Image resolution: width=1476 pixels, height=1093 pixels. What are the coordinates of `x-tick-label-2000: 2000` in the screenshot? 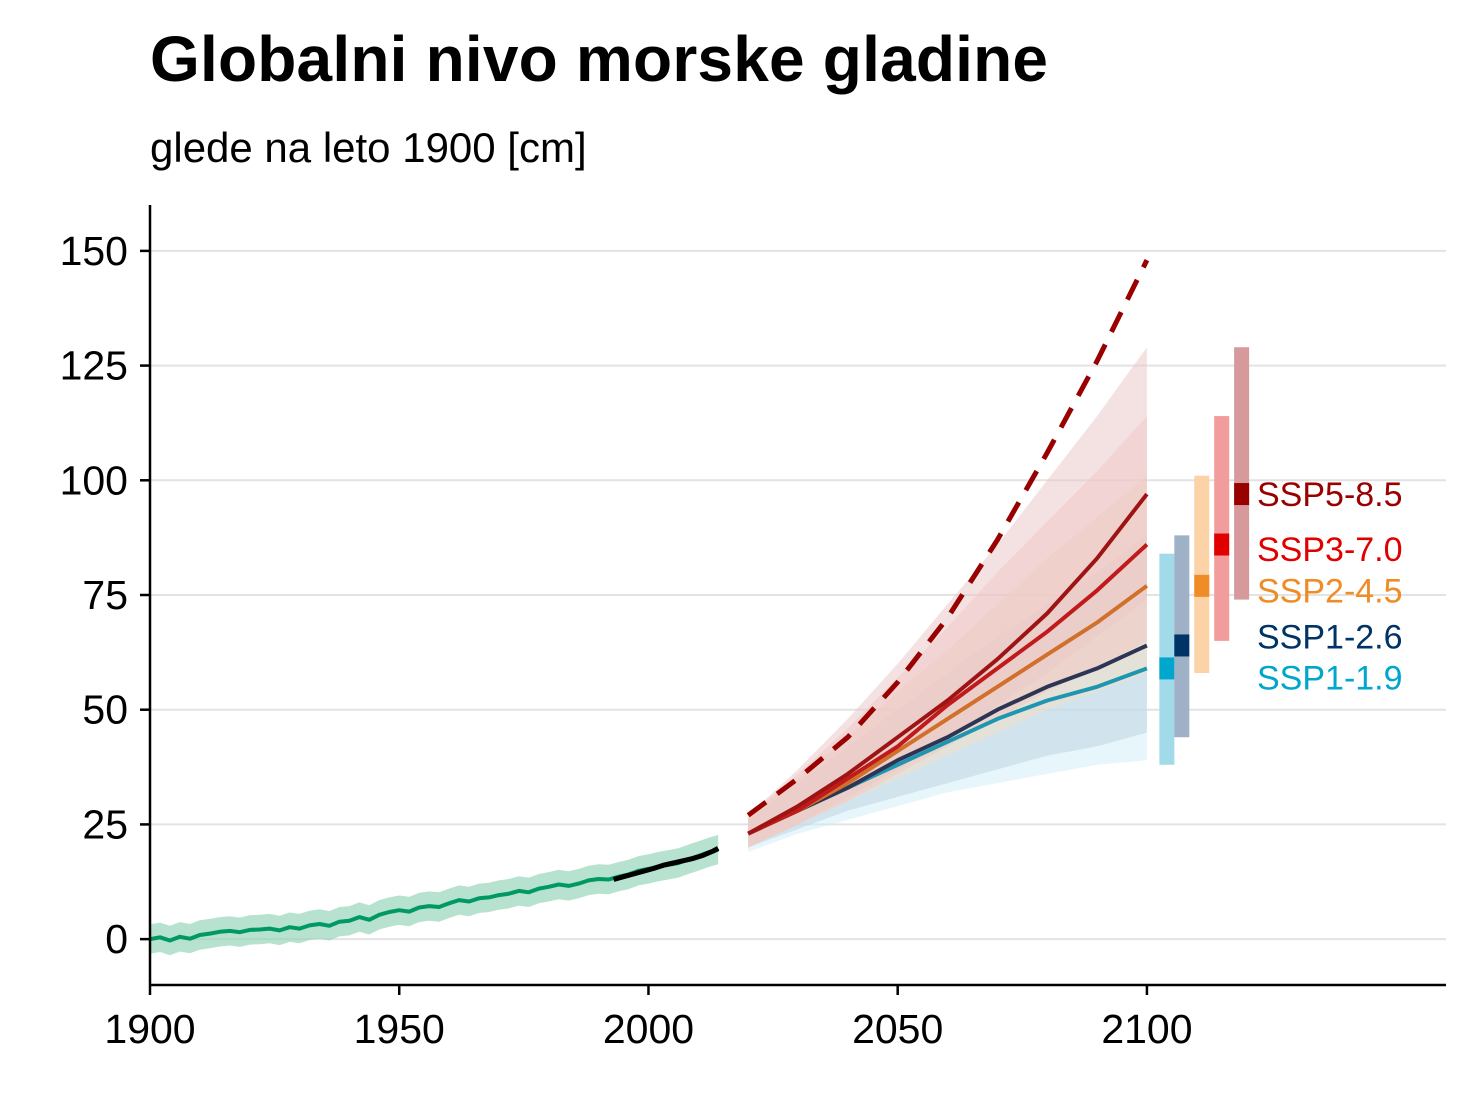 It's located at (648, 1029).